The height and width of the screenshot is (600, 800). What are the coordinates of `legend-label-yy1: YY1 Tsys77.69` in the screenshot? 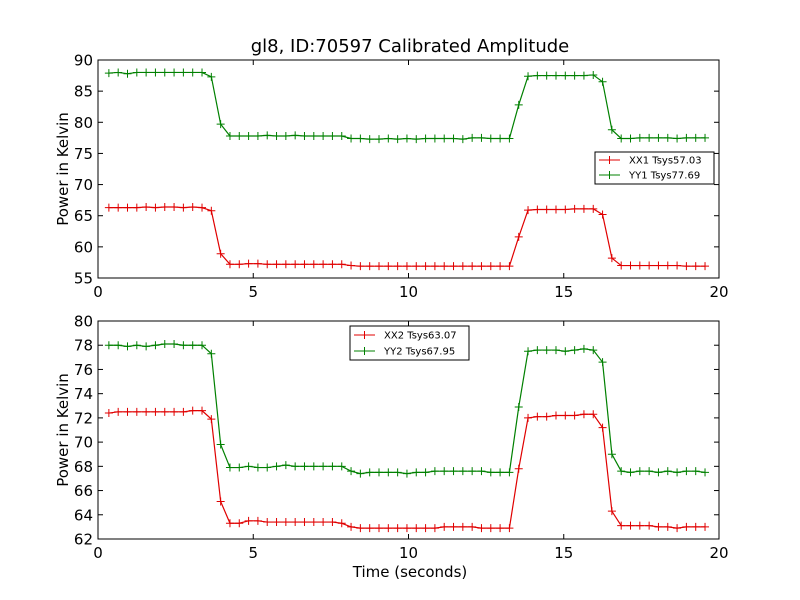 It's located at (664, 176).